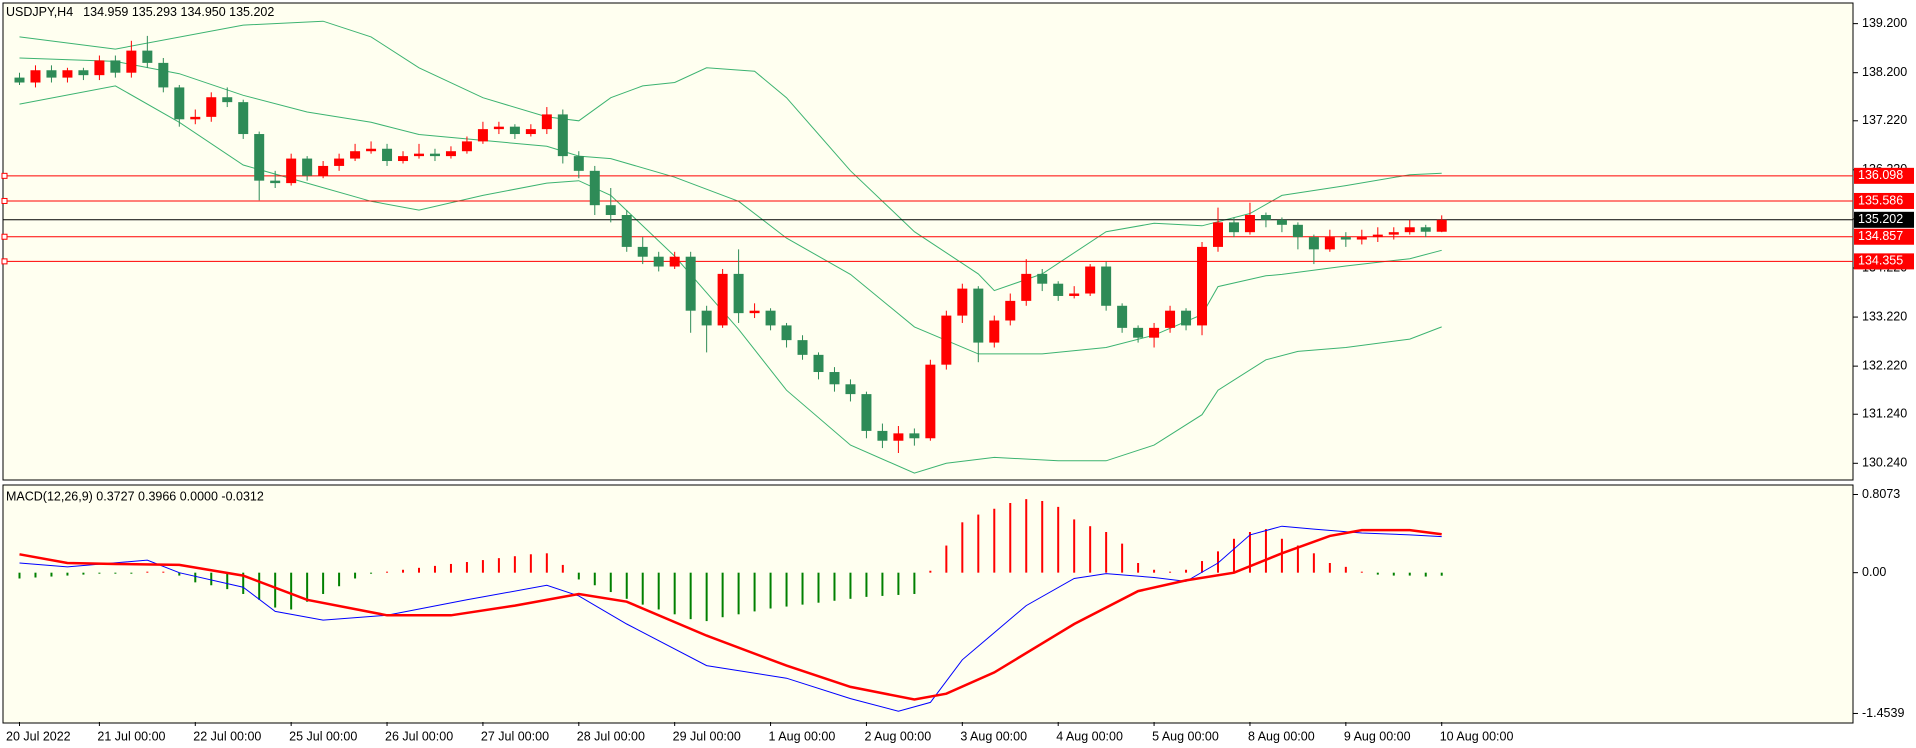 The image size is (1916, 748). Describe the element at coordinates (1185, 736) in the screenshot. I see `x-tick-label: 5 Aug 00:00` at that location.